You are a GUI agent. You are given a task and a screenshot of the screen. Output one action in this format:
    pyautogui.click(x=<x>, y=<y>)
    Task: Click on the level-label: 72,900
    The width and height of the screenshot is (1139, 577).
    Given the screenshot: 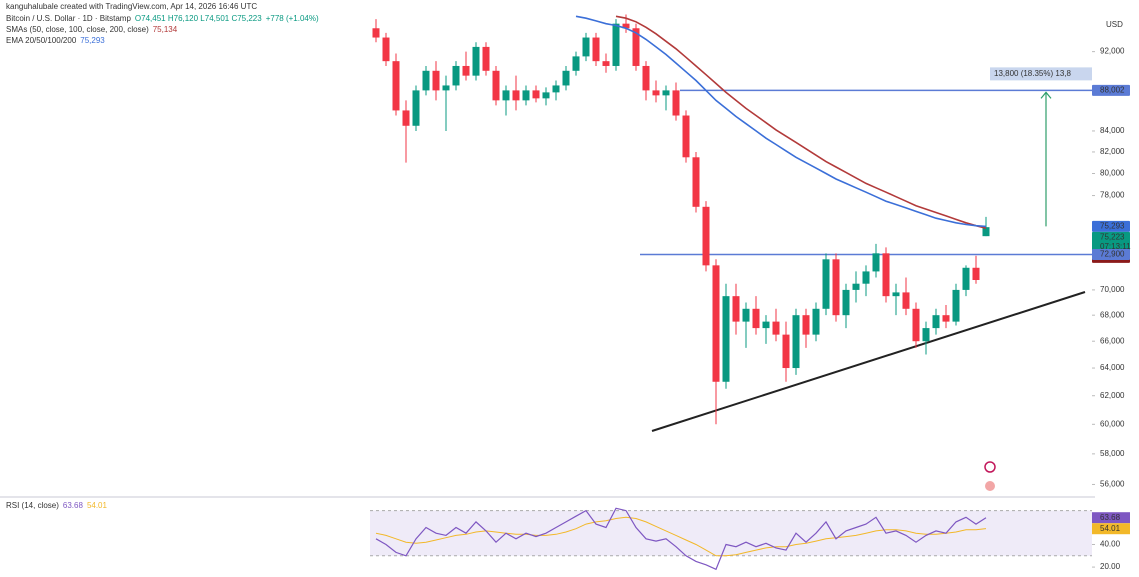 What is the action you would take?
    pyautogui.click(x=1112, y=254)
    